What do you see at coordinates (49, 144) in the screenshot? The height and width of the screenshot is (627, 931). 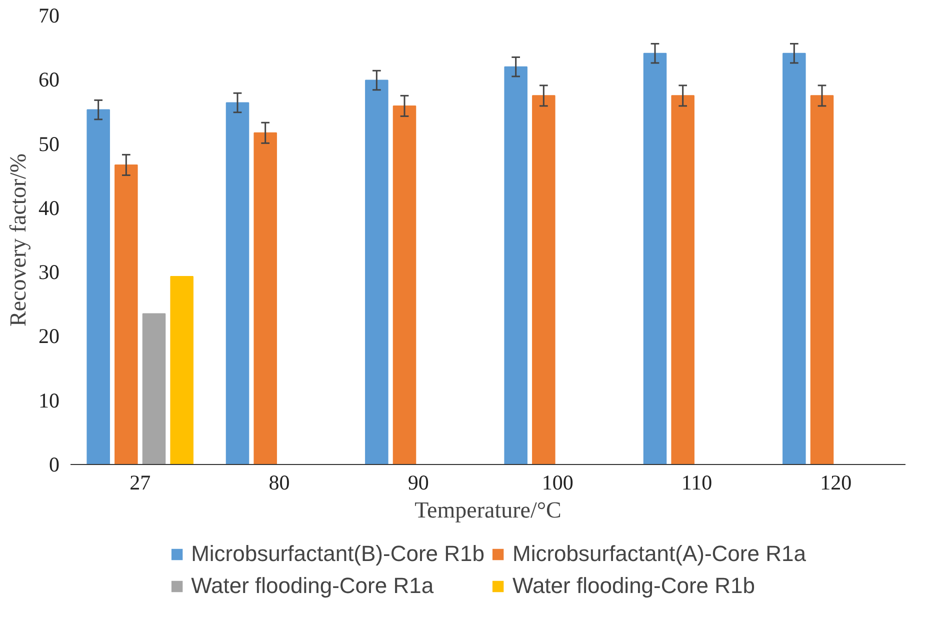 I see `y-tick-label: 50` at bounding box center [49, 144].